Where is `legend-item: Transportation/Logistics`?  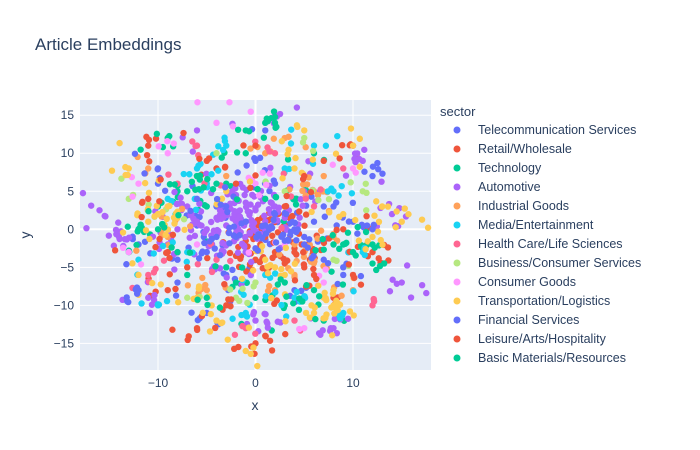
legend-item: Transportation/Logistics is located at coordinates (532, 301).